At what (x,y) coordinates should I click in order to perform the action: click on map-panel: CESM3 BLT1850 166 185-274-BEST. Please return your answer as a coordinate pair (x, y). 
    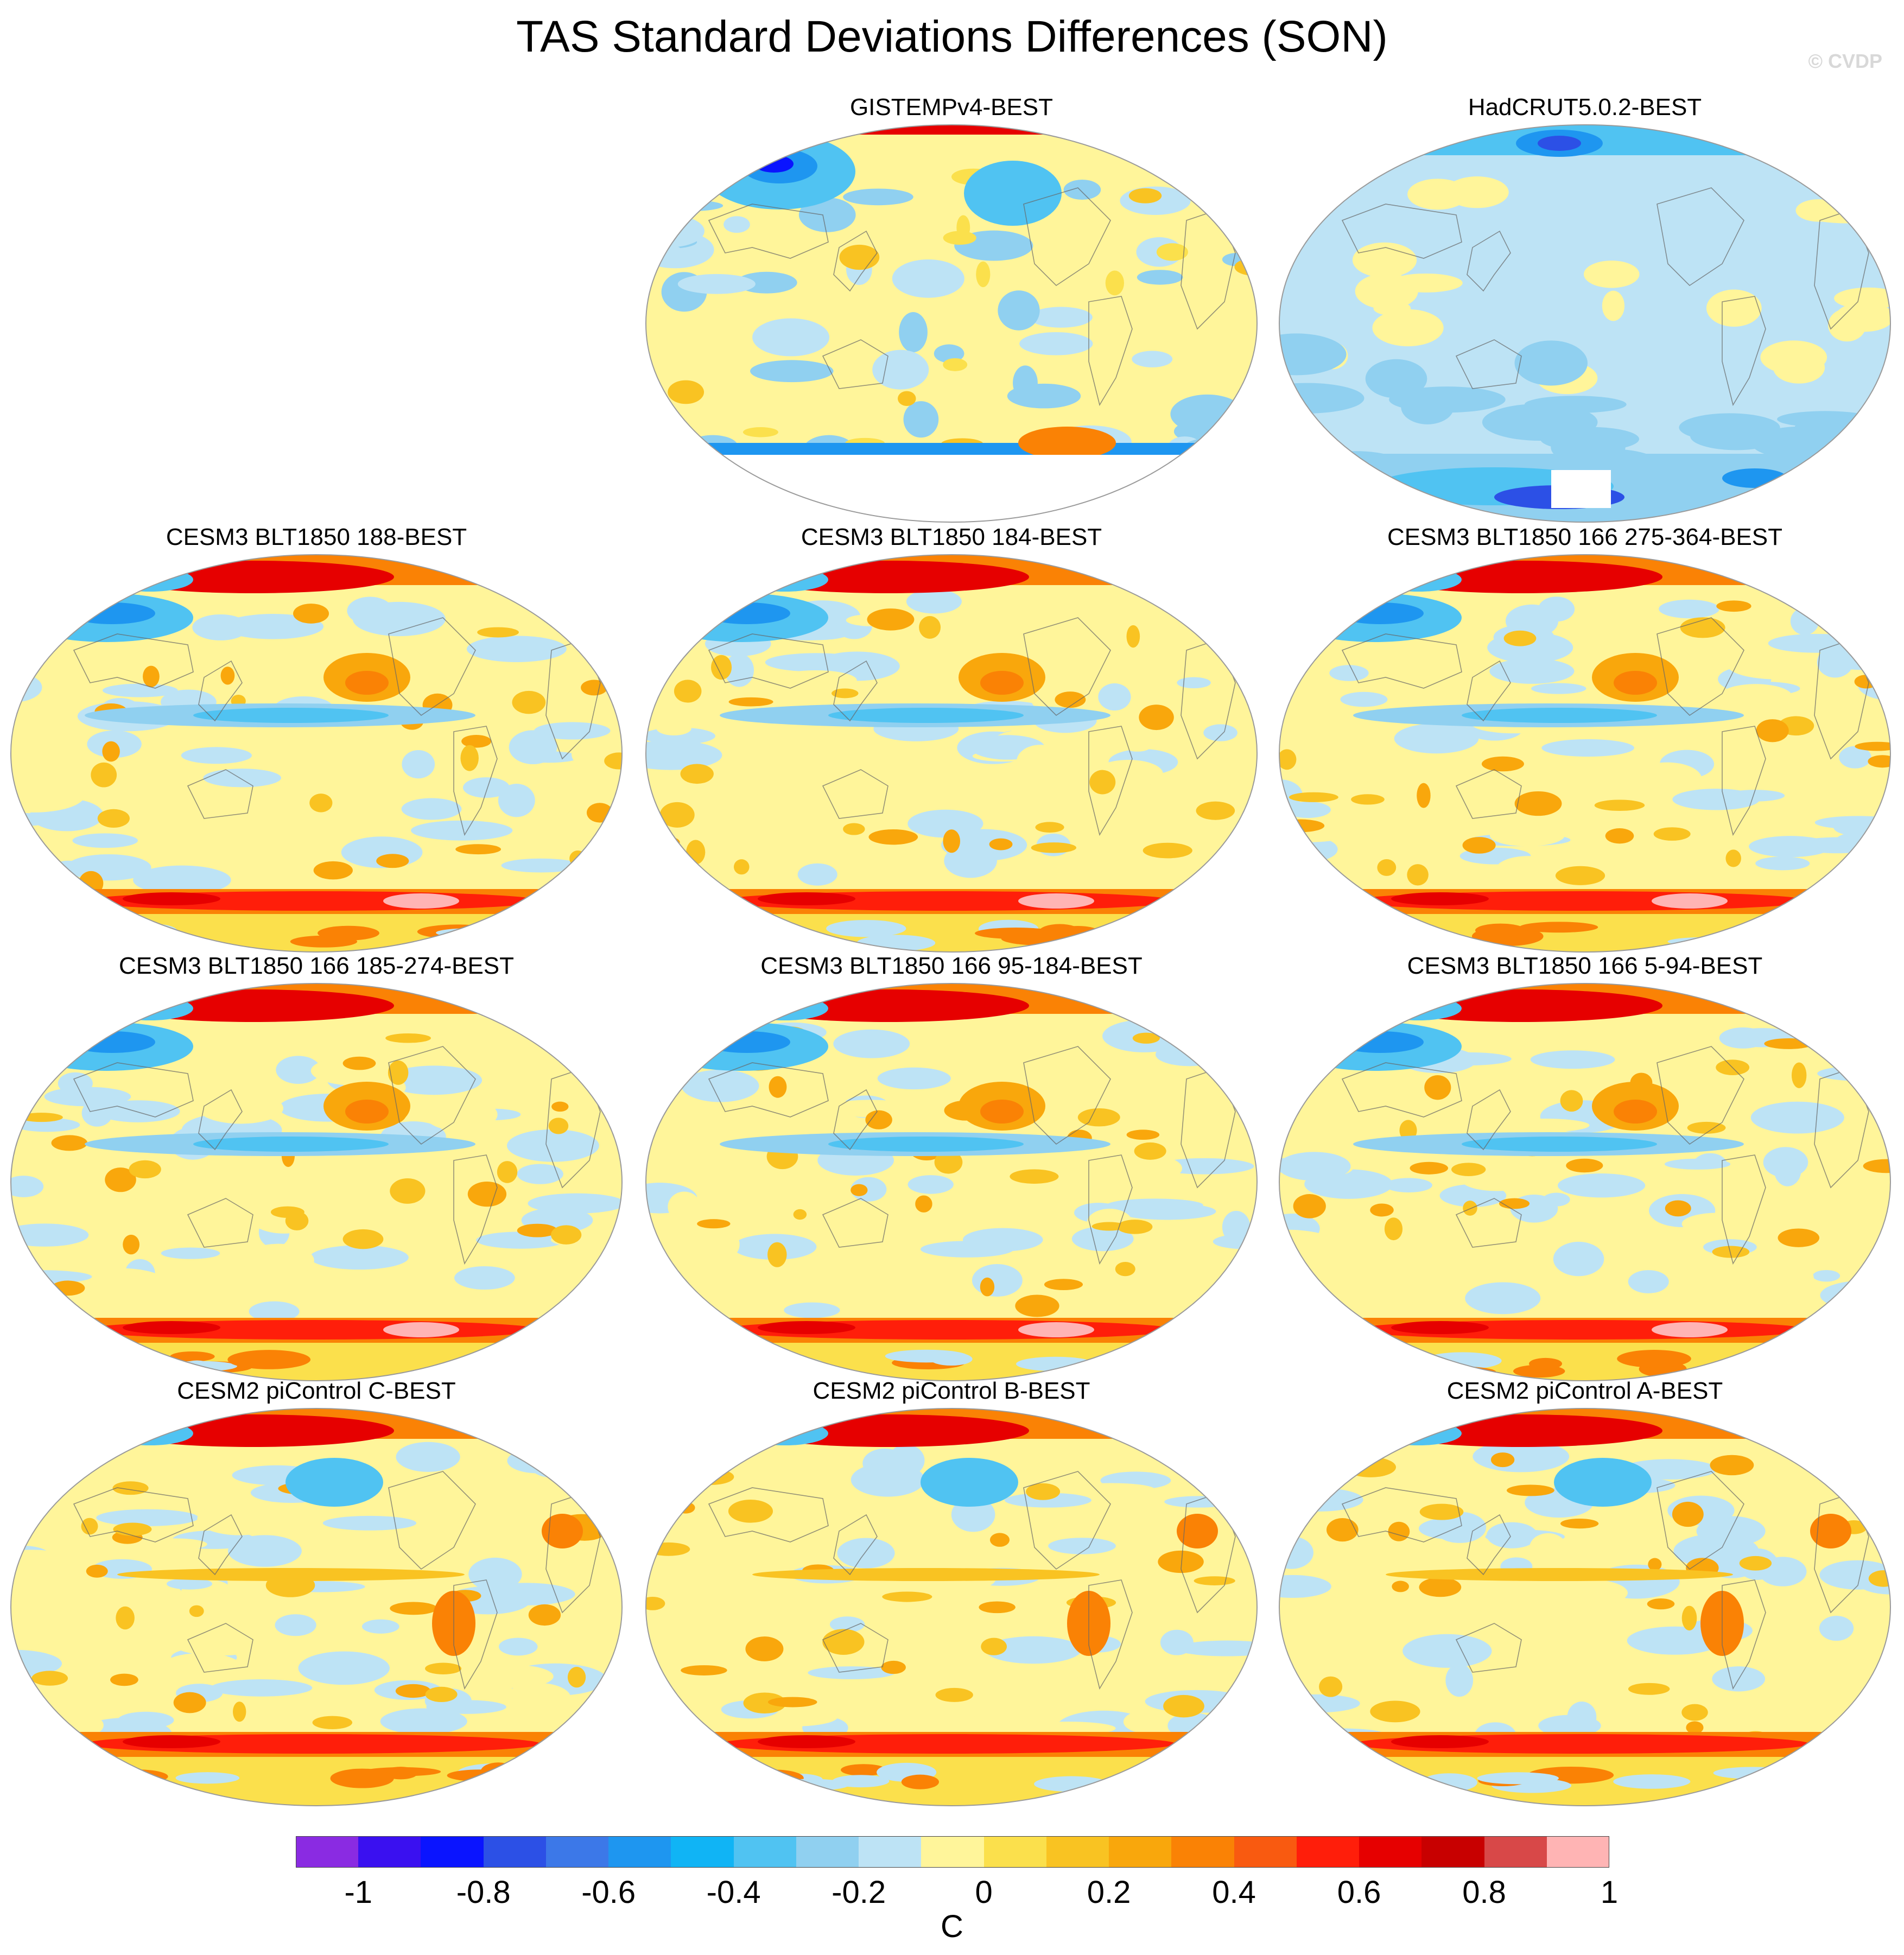
    Looking at the image, I should click on (316, 1168).